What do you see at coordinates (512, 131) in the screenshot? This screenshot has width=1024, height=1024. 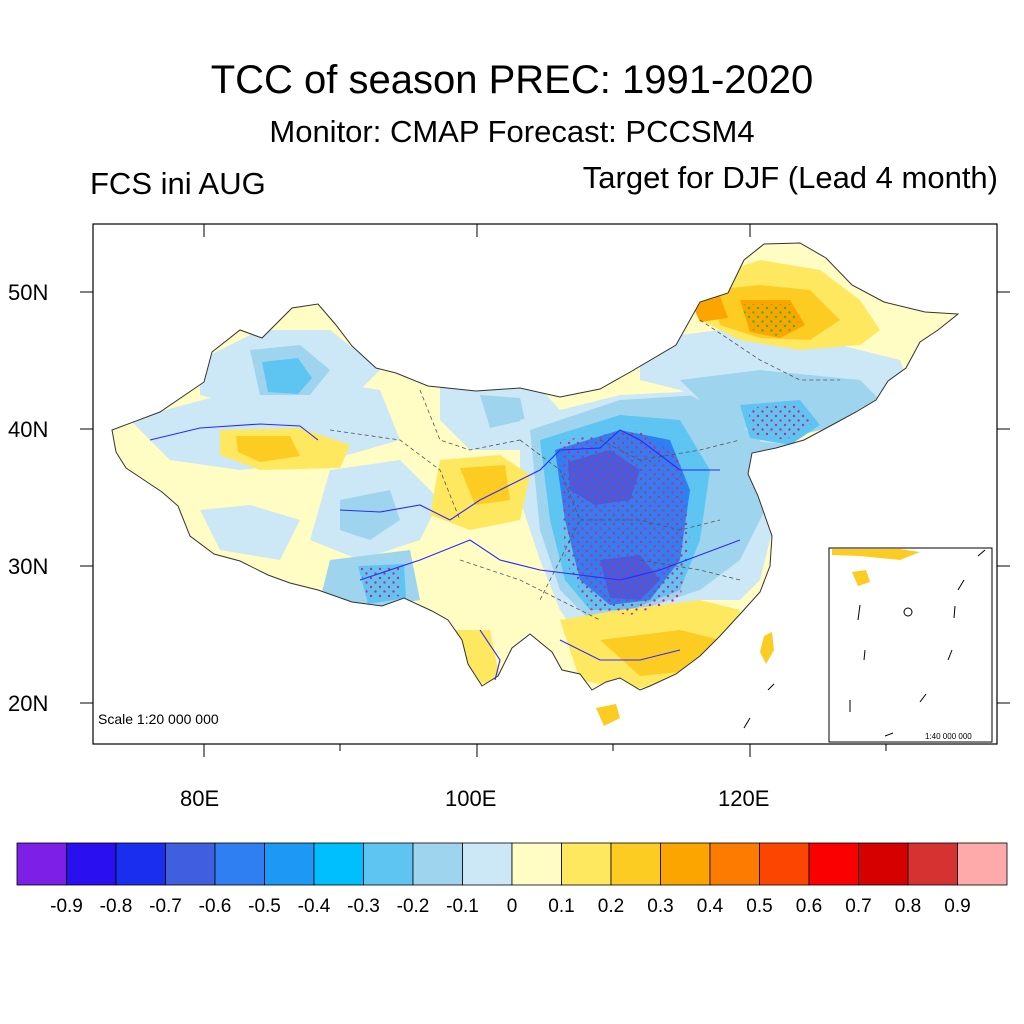 I see `map-subtitle: Monitor: CMAP Forecast: PCCSM4` at bounding box center [512, 131].